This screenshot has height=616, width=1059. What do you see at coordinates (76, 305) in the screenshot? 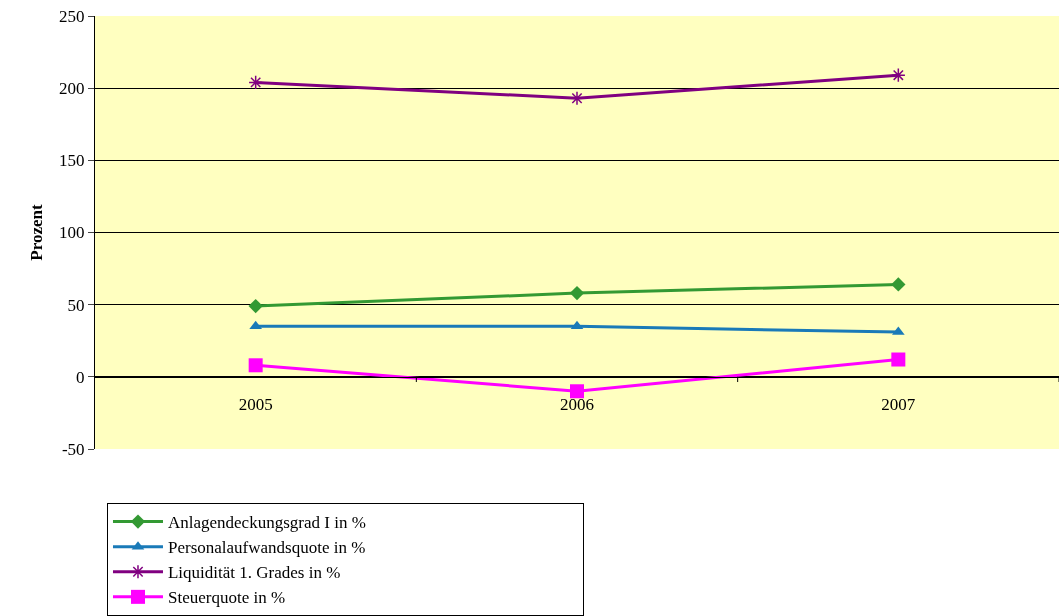
I see `y-tick-label: 50` at bounding box center [76, 305].